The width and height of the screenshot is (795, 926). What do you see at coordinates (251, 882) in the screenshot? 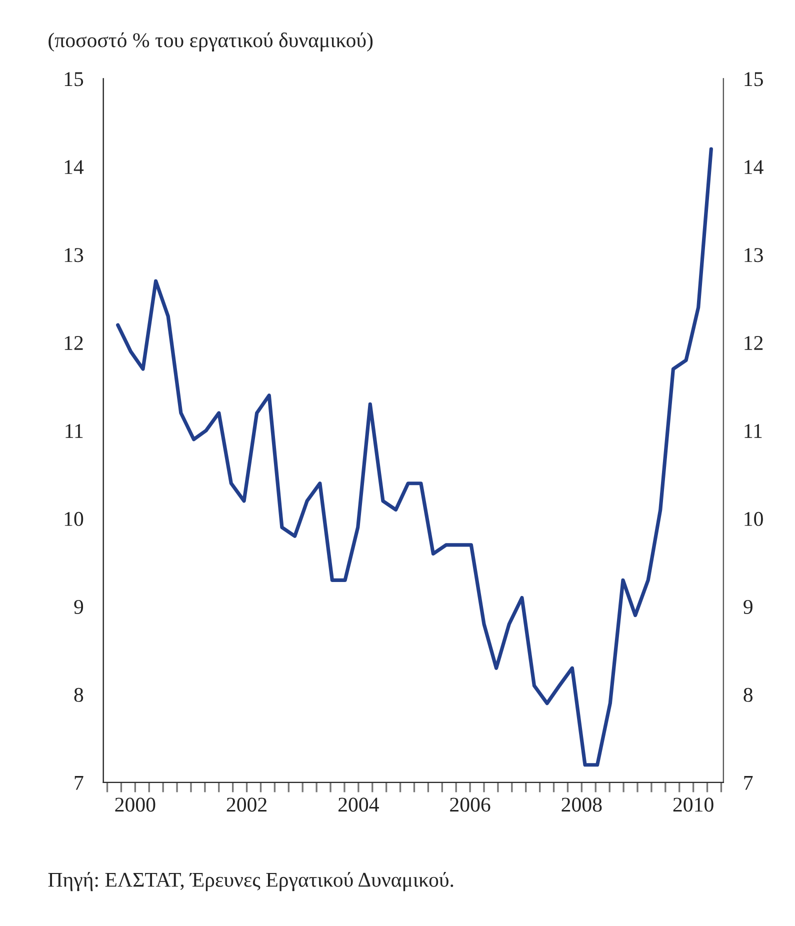
I see `text: Πηγή: ΕΛΣΤΑΤ, Έρευνες Εργατικού Δυναμικού.` at bounding box center [251, 882].